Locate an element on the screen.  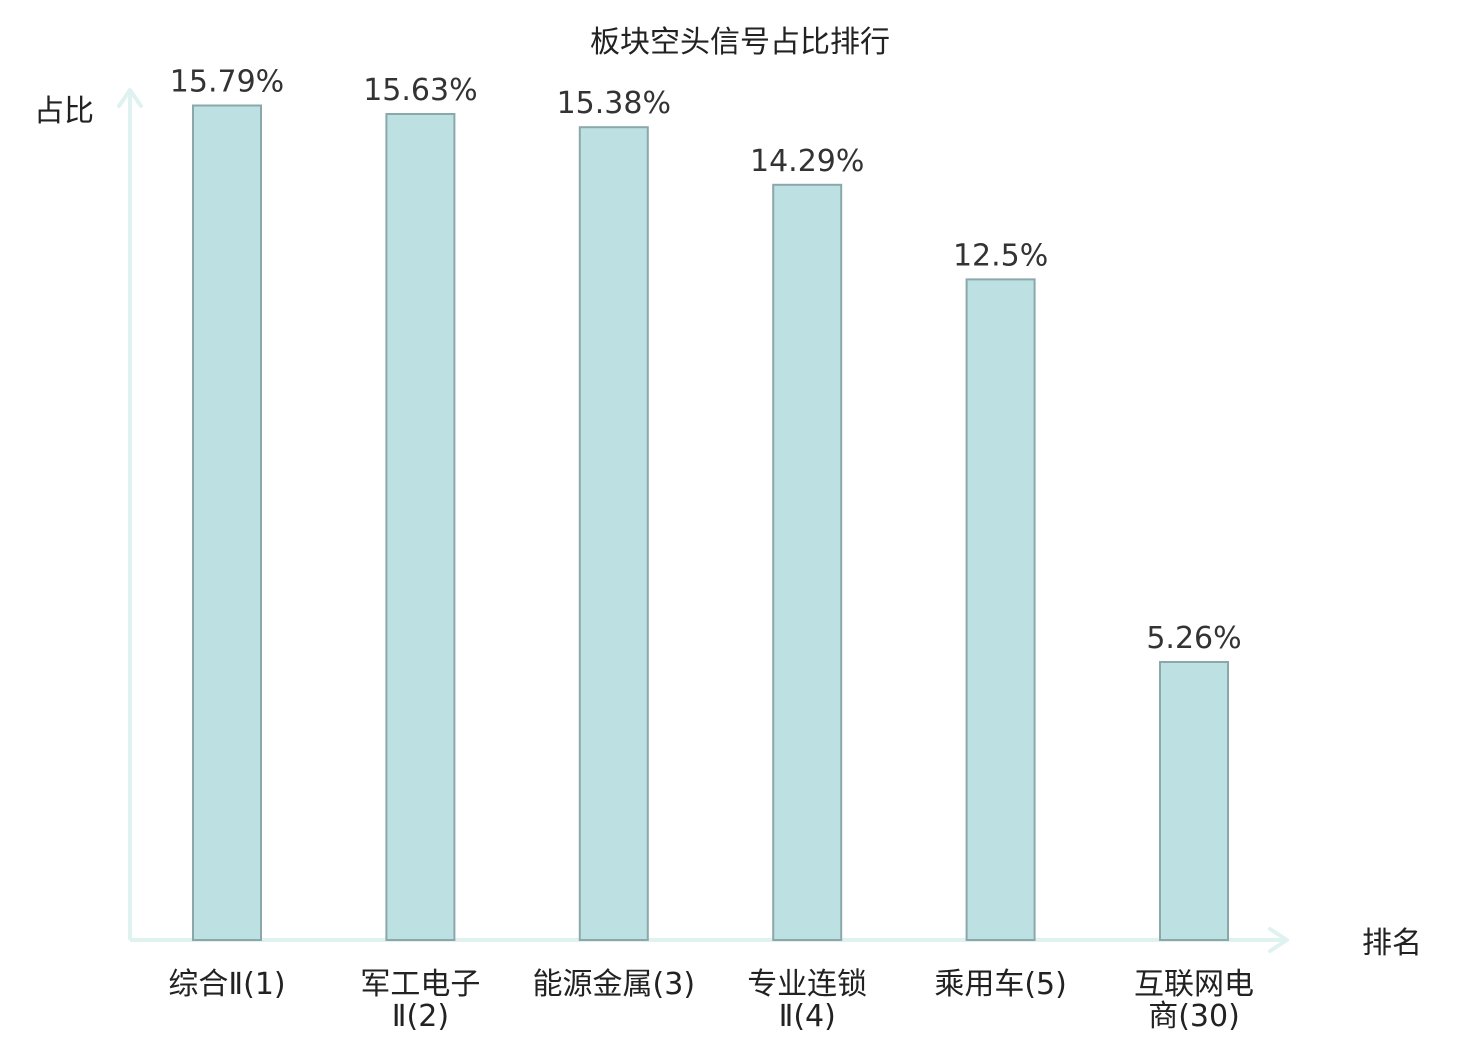
value-label-3: 15.38% is located at coordinates (614, 103).